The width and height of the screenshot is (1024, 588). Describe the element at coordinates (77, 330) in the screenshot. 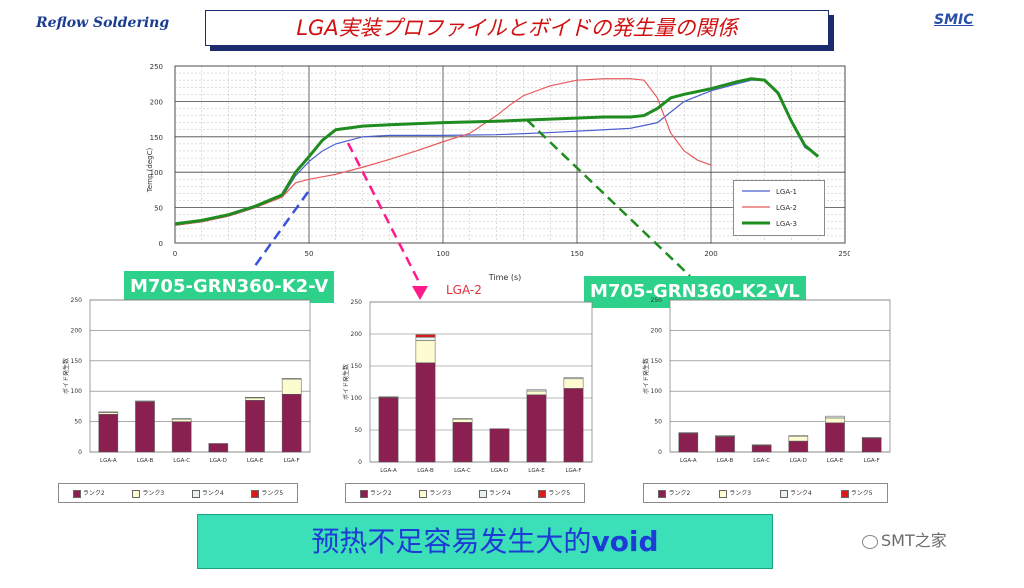

I see `bar-y-tick: 200` at that location.